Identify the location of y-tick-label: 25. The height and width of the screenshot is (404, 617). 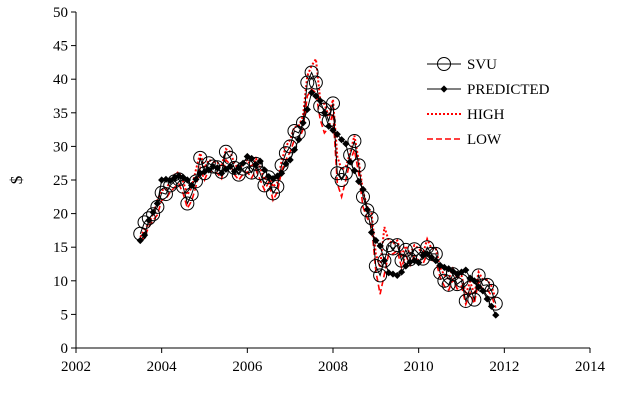
(60, 181).